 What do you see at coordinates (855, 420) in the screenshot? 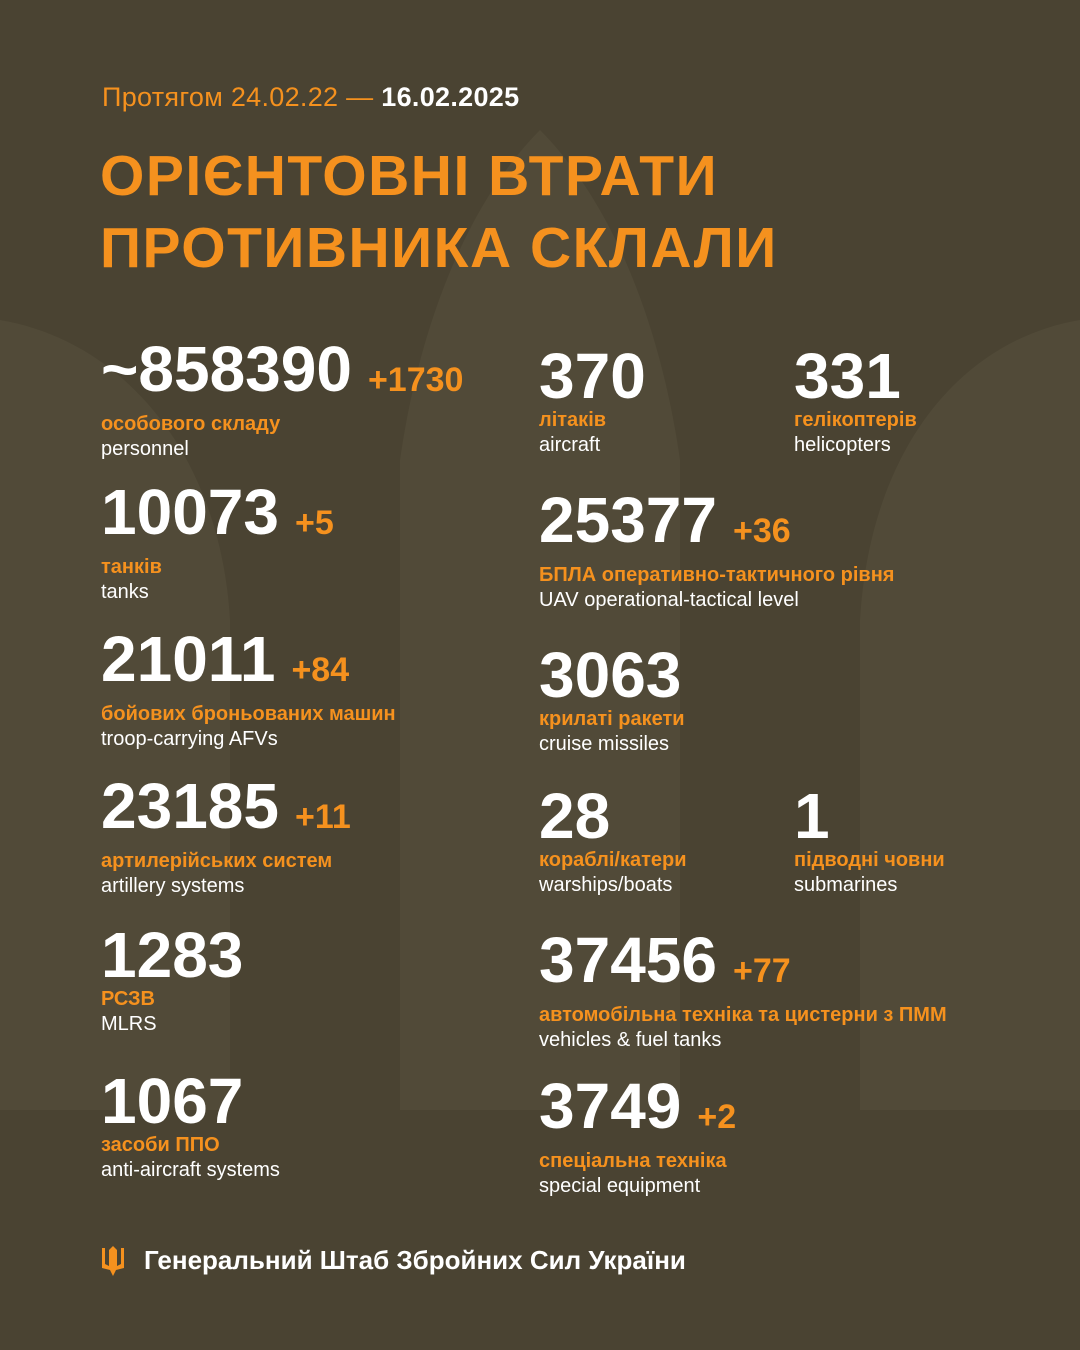
I see `stat-label-ua: гелікоптерів` at bounding box center [855, 420].